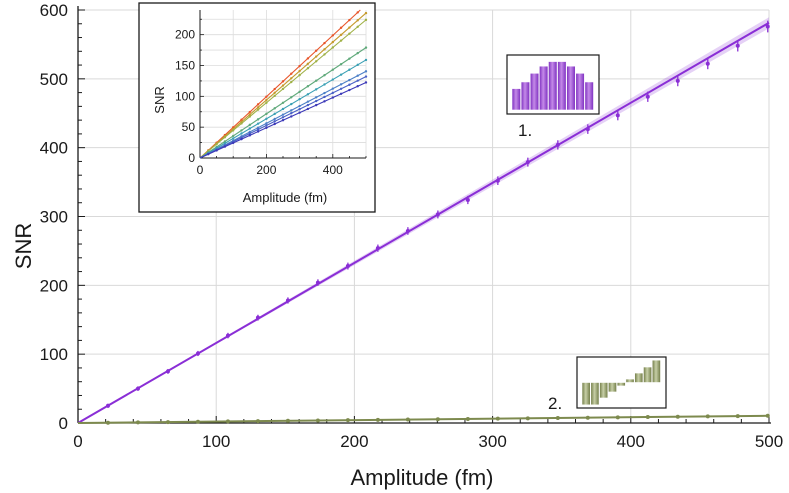 This screenshot has width=789, height=493. I want to click on inset-y-tick-label: 100, so click(185, 96).